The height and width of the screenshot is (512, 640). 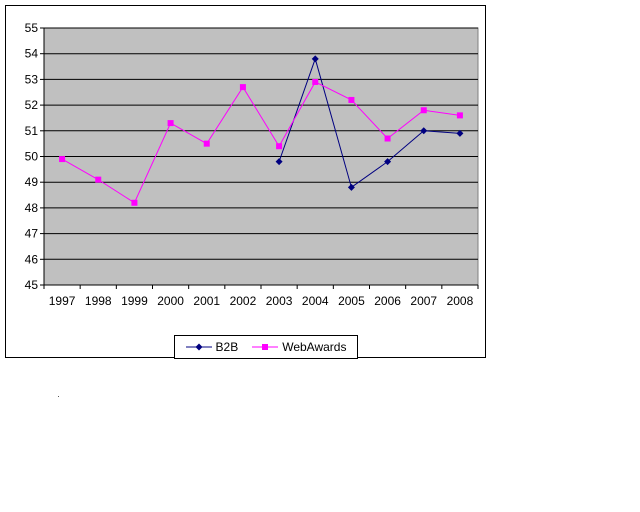 I want to click on y-tick-label: 48, so click(x=32, y=208).